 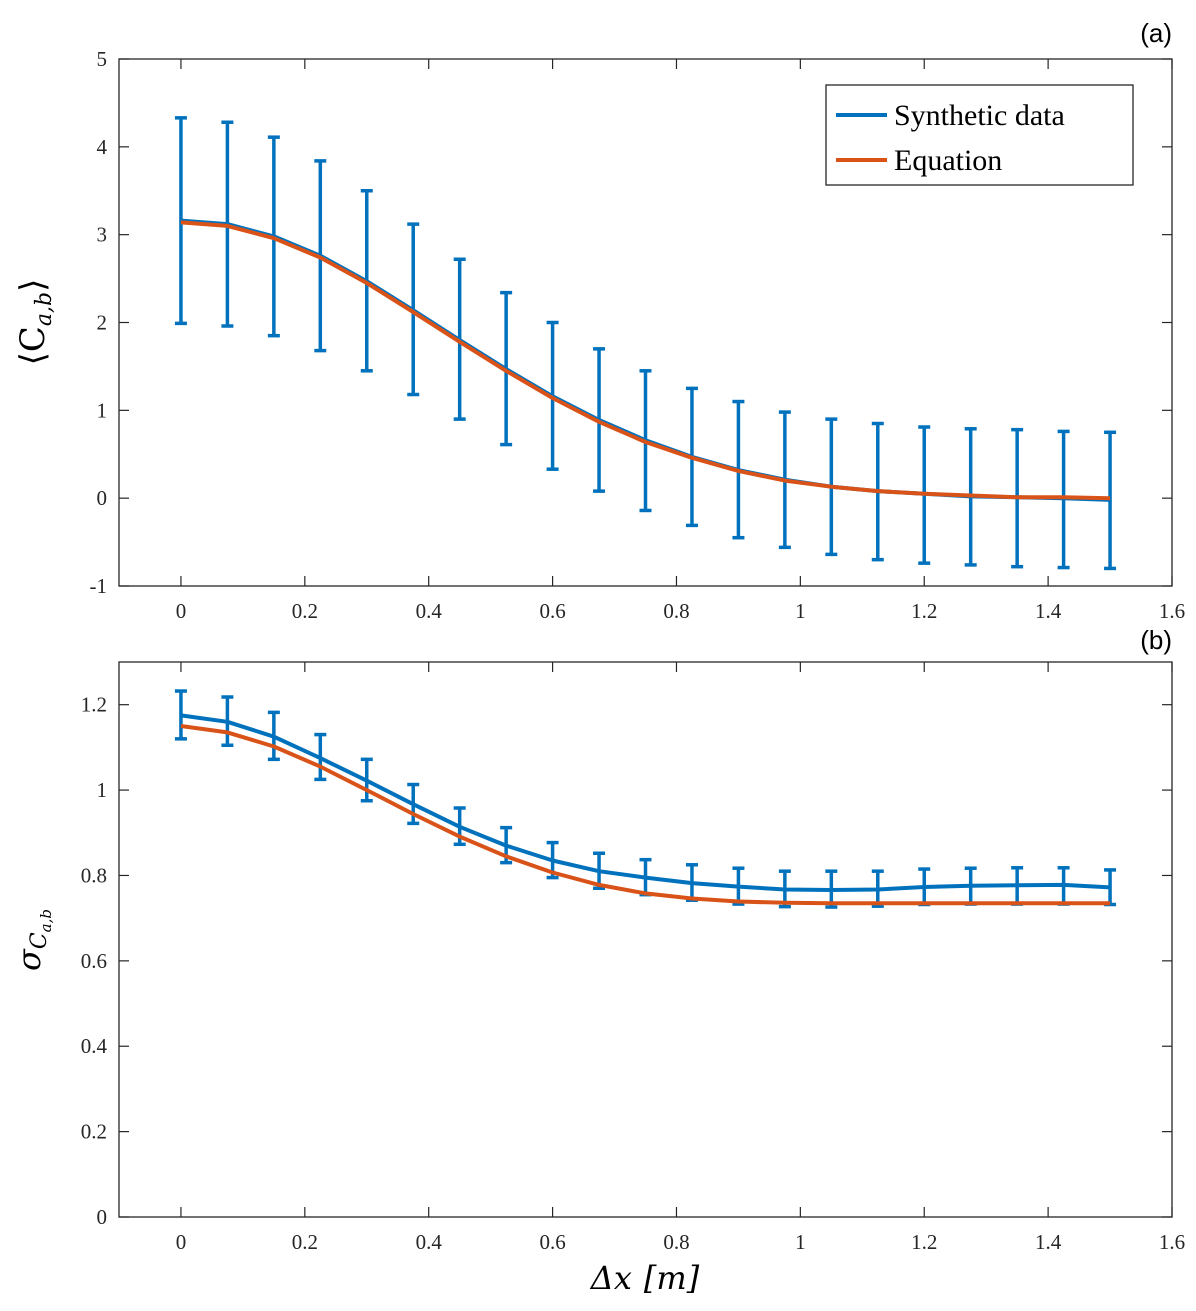 I want to click on panel-b-ytick-label: 0.8, so click(x=94, y=875).